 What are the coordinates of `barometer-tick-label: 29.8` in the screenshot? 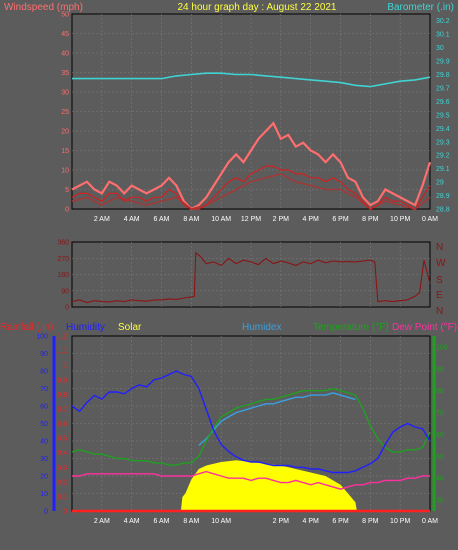 It's located at (443, 75).